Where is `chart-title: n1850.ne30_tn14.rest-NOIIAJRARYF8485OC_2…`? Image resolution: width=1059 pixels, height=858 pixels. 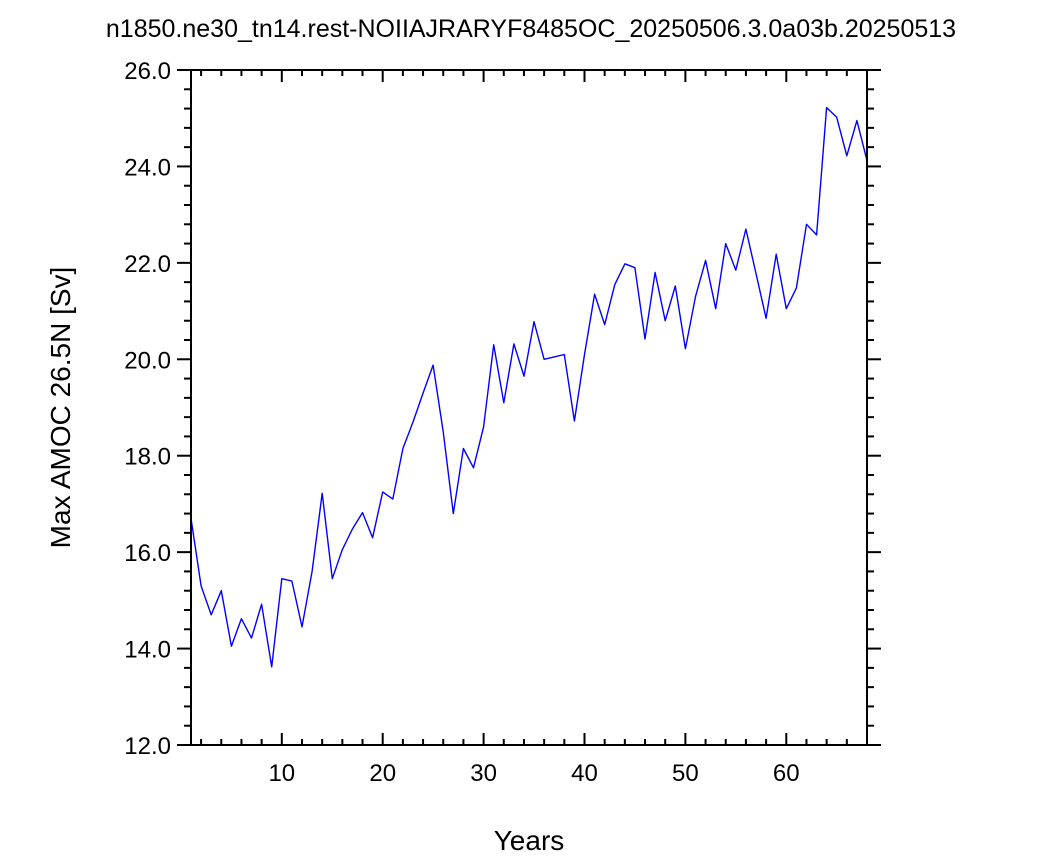
chart-title: n1850.ne30_tn14.rest-NOIIAJRARYF8485OC_2… is located at coordinates (531, 29).